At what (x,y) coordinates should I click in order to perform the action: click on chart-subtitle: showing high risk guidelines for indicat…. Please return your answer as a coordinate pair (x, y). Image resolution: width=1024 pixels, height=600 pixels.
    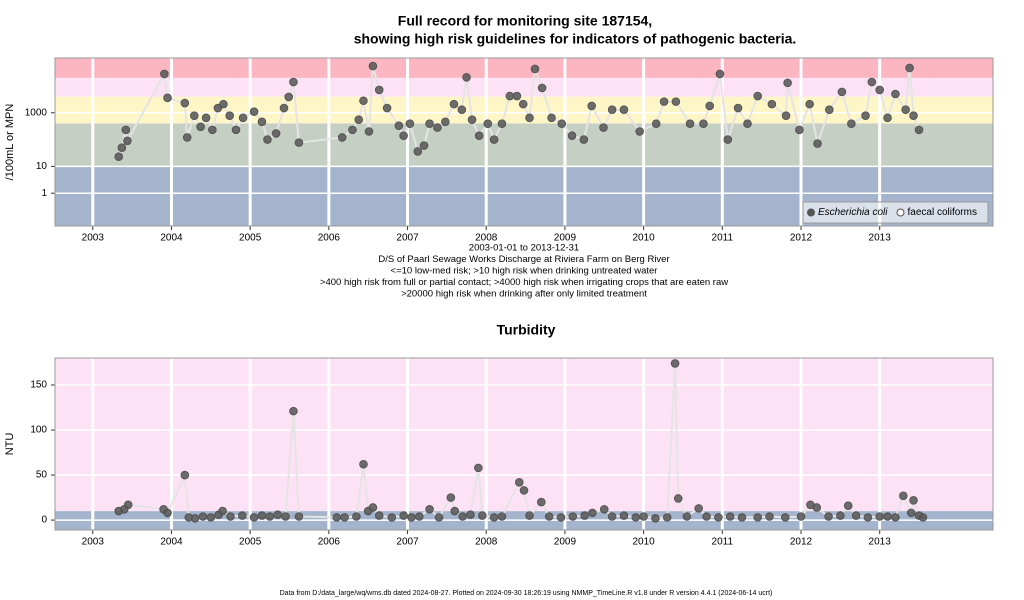
    Looking at the image, I should click on (575, 39).